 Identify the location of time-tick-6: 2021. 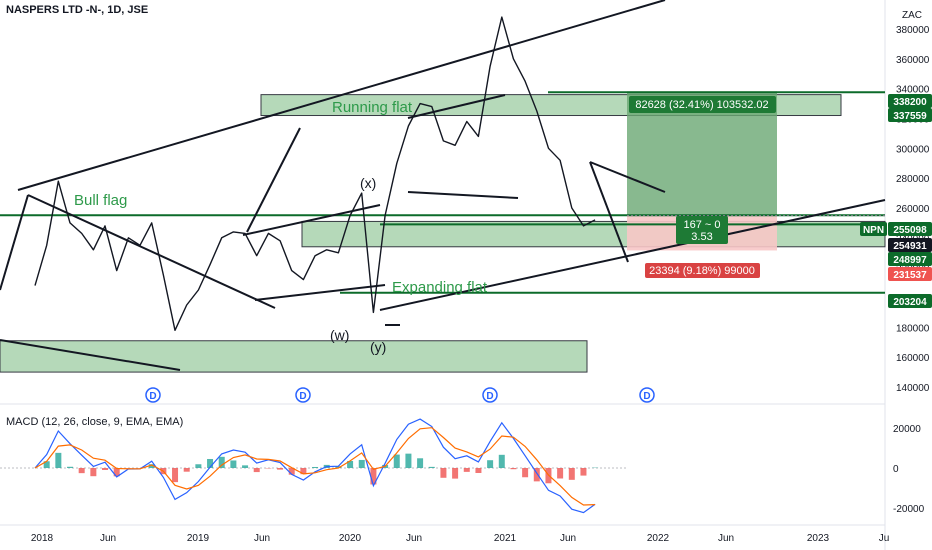
(505, 538).